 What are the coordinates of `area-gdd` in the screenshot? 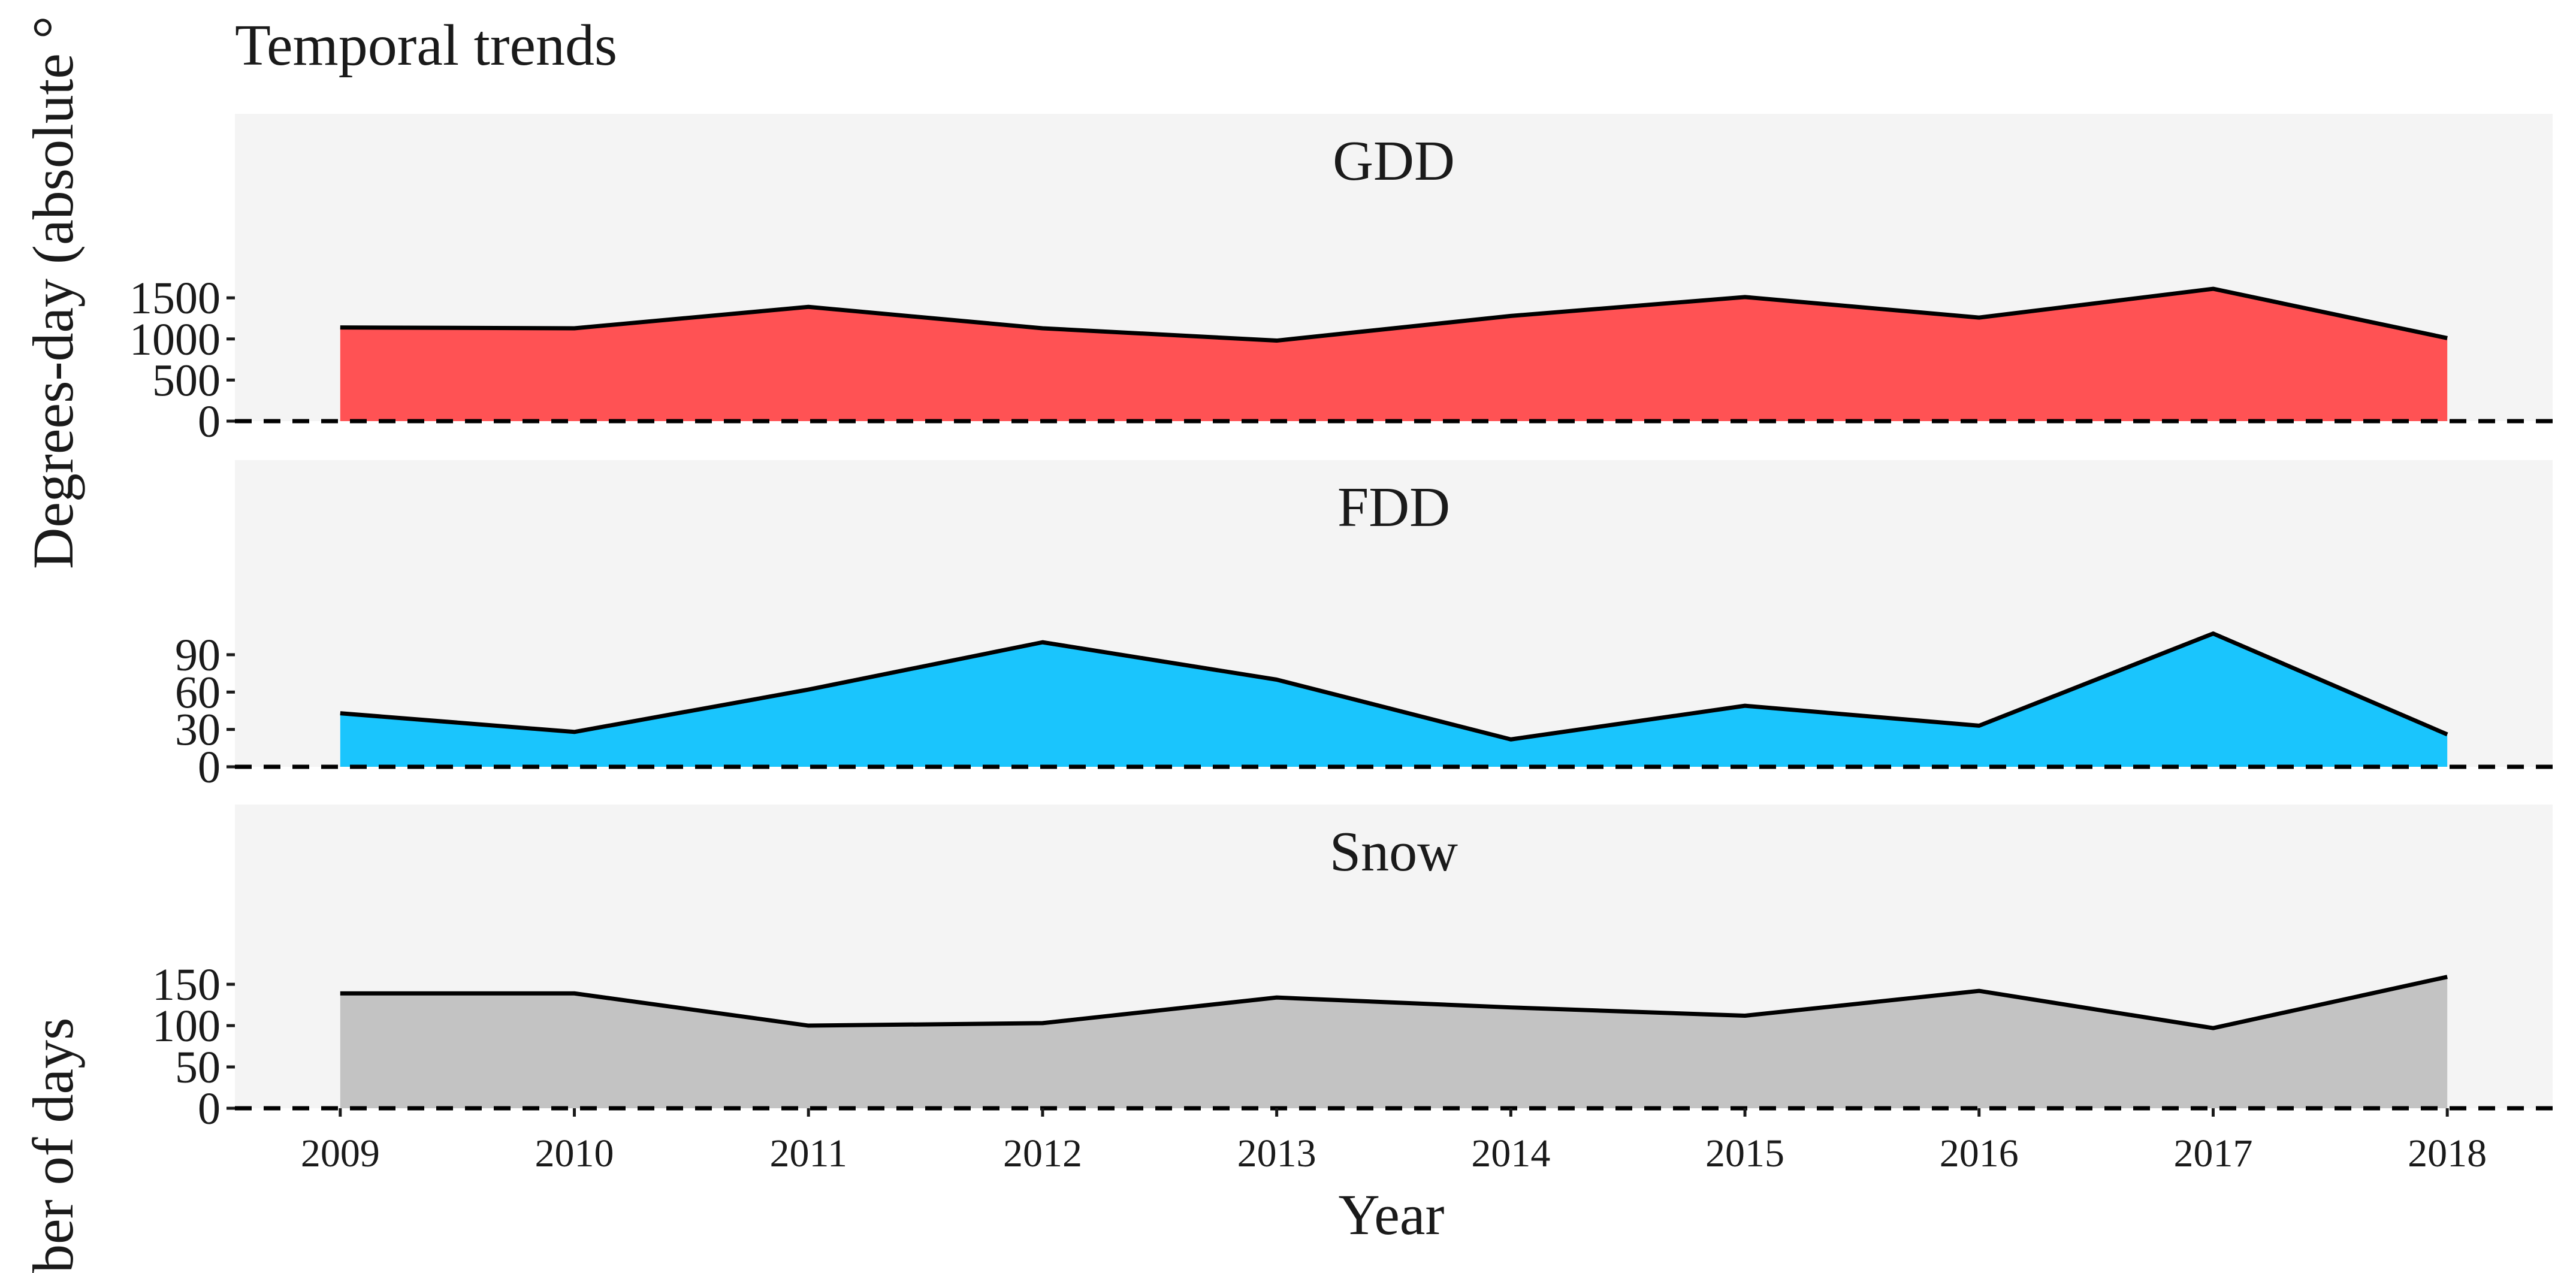 It's located at (1394, 355).